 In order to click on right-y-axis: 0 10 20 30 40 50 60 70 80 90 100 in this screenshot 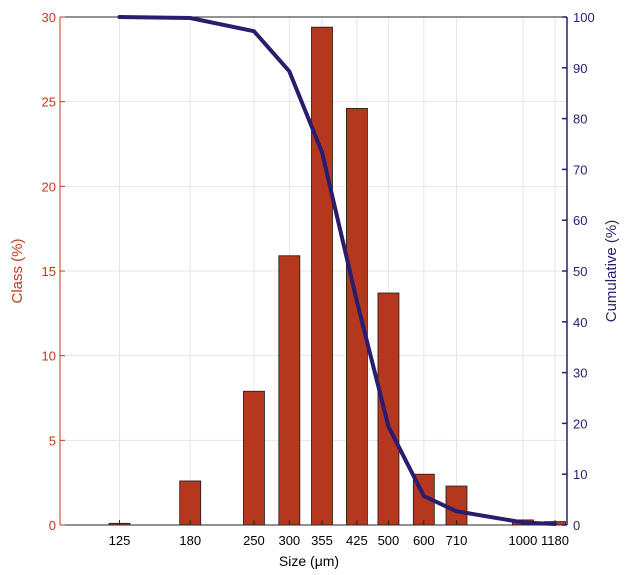, I will do `click(578, 271)`.